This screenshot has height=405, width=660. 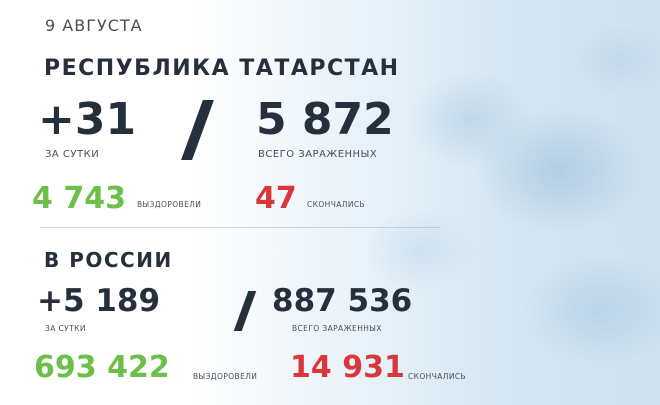 I want to click on tatarstan-recovered: 4 743, so click(x=79, y=198).